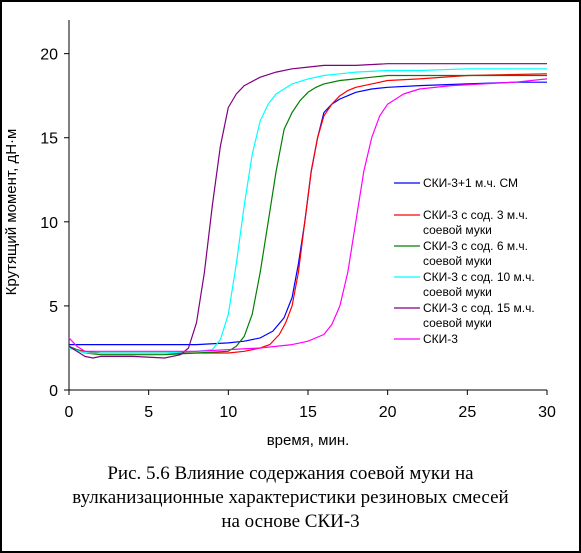 The height and width of the screenshot is (553, 581). What do you see at coordinates (49, 139) in the screenshot?
I see `y-tick-label: 15` at bounding box center [49, 139].